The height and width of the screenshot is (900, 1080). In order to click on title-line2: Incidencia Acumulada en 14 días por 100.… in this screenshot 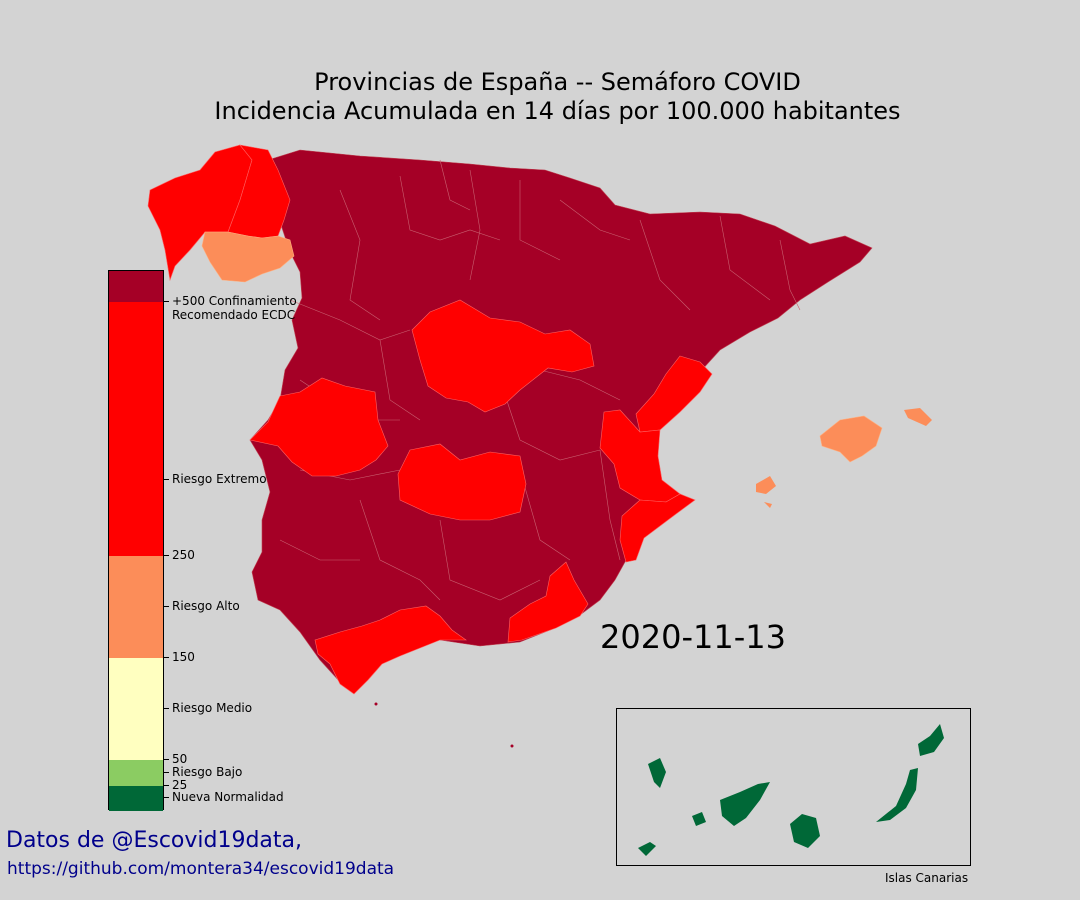, I will do `click(557, 111)`.